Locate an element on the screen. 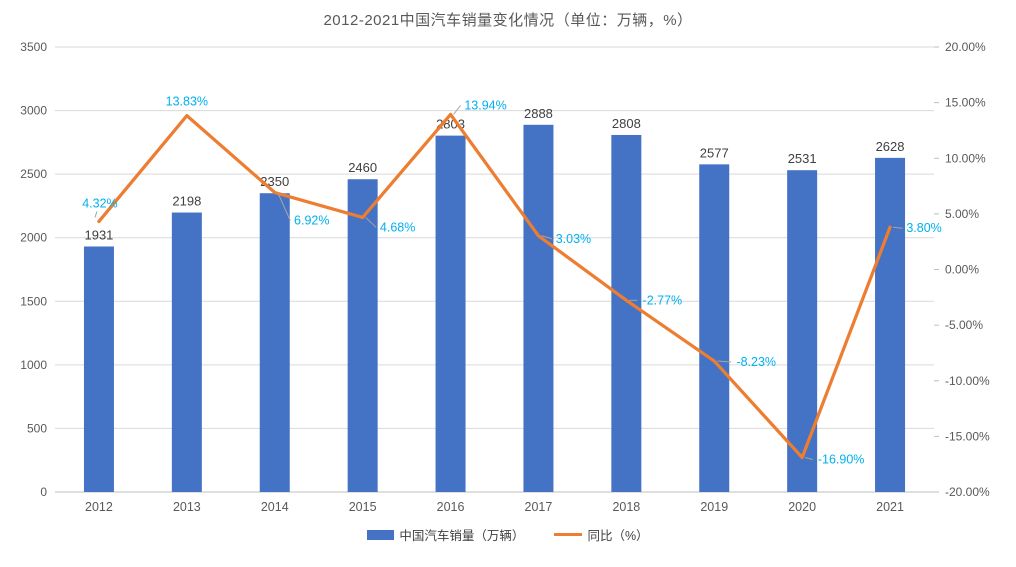 Image resolution: width=1016 pixels, height=567 pixels. x-axis-label: 2019 is located at coordinates (714, 507).